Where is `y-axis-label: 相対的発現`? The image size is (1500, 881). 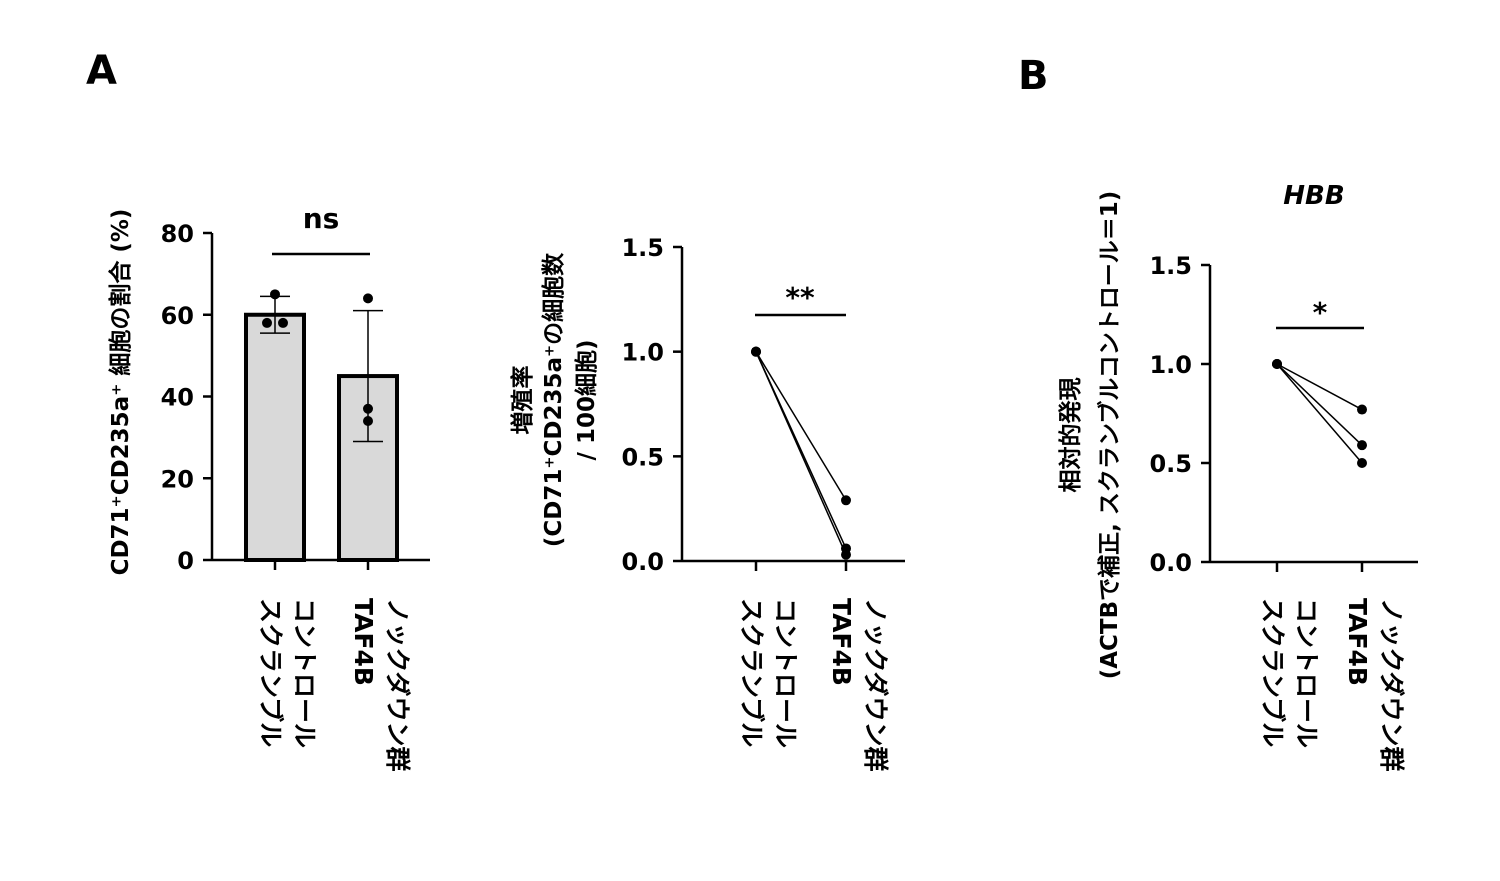 y-axis-label: 相対的発現 is located at coordinates (1070, 435).